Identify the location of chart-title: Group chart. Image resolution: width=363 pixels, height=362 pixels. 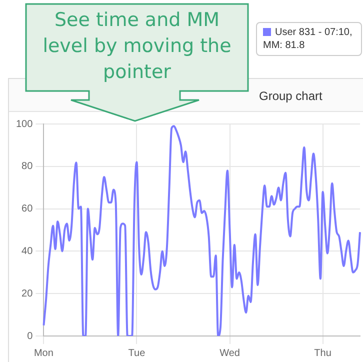
(290, 96).